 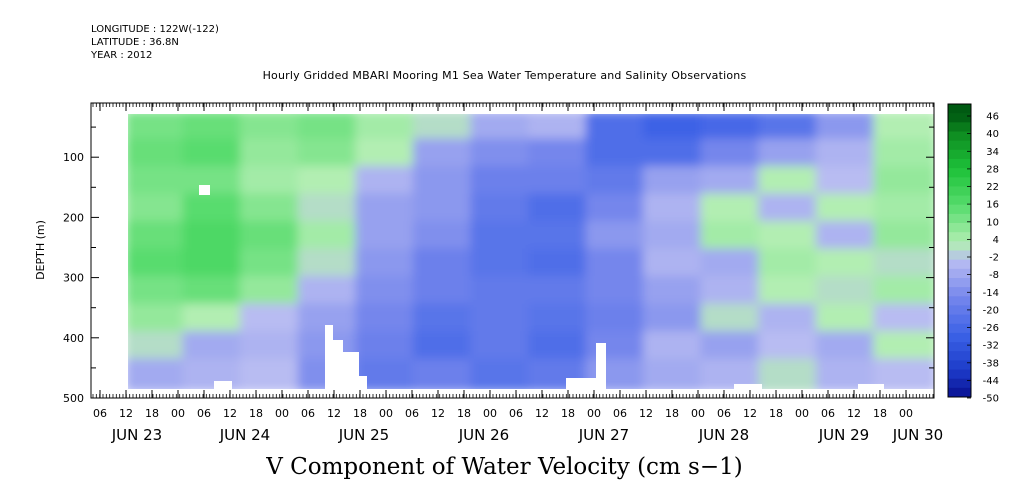 I want to click on colorbar-label: -38, so click(x=991, y=363).